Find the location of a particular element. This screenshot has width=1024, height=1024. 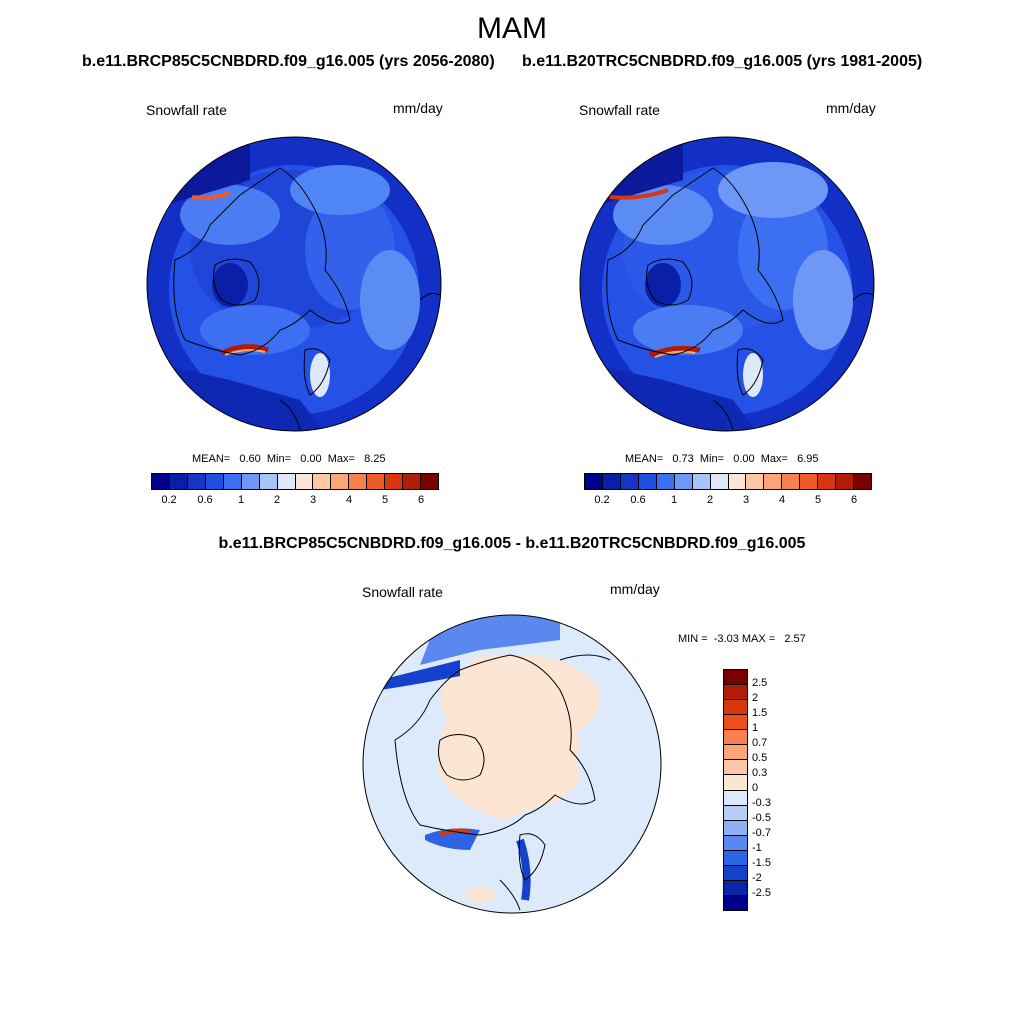

panel-right-stats: MEAN= 0.73 Min= 0.00 Max= 6.95 is located at coordinates (722, 459).